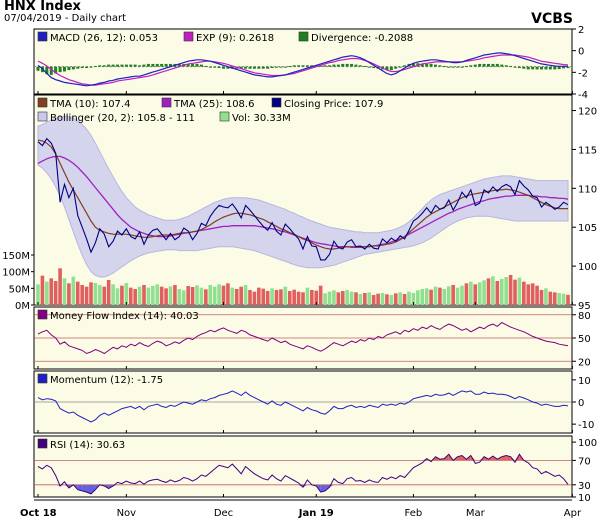 This screenshot has height=532, width=601. What do you see at coordinates (584, 498) in the screenshot?
I see `y-tick-label: 10` at bounding box center [584, 498].